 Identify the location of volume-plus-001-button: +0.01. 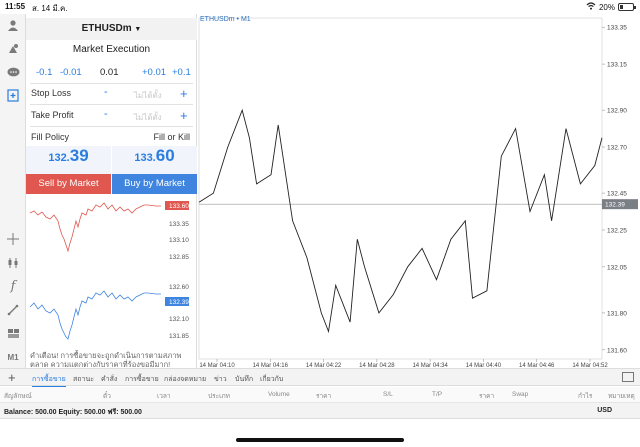
(154, 72).